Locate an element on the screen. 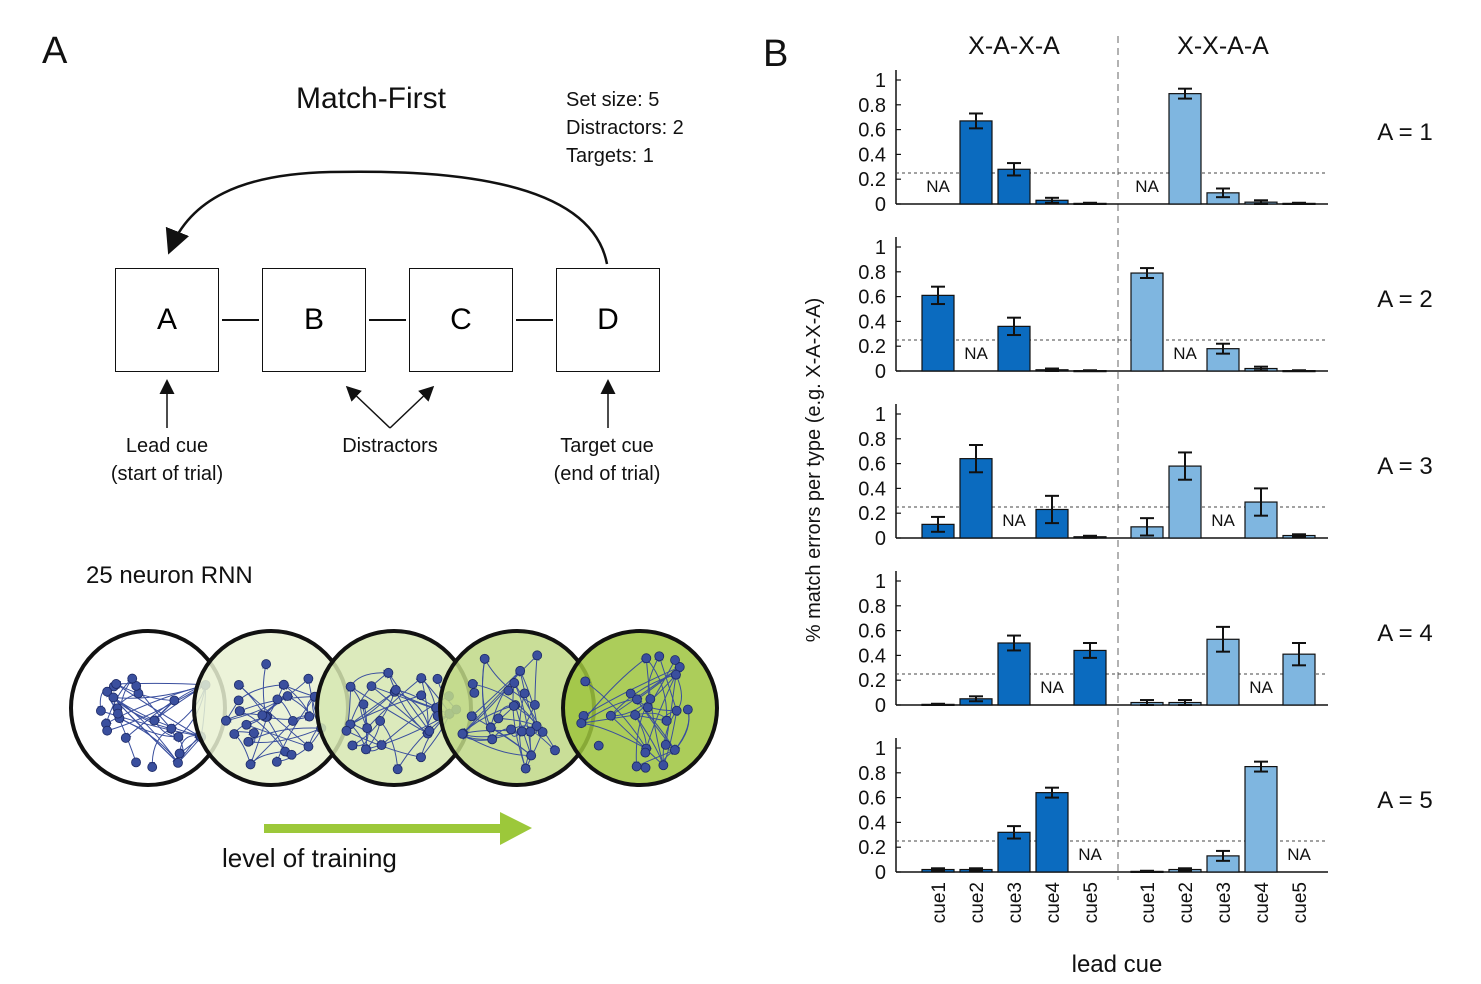 This screenshot has width=1481, height=984. row-label: A = 3 is located at coordinates (1404, 466).